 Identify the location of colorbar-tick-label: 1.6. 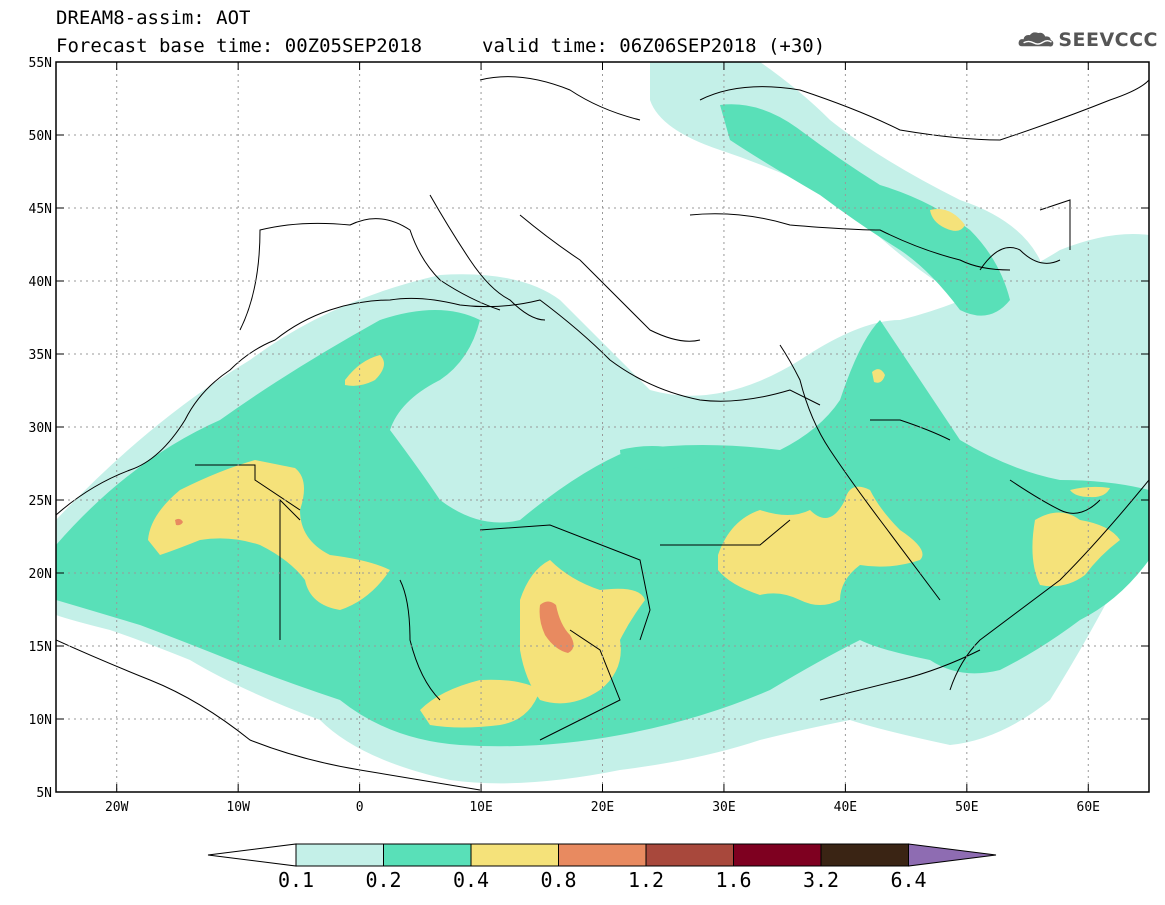
(733, 880).